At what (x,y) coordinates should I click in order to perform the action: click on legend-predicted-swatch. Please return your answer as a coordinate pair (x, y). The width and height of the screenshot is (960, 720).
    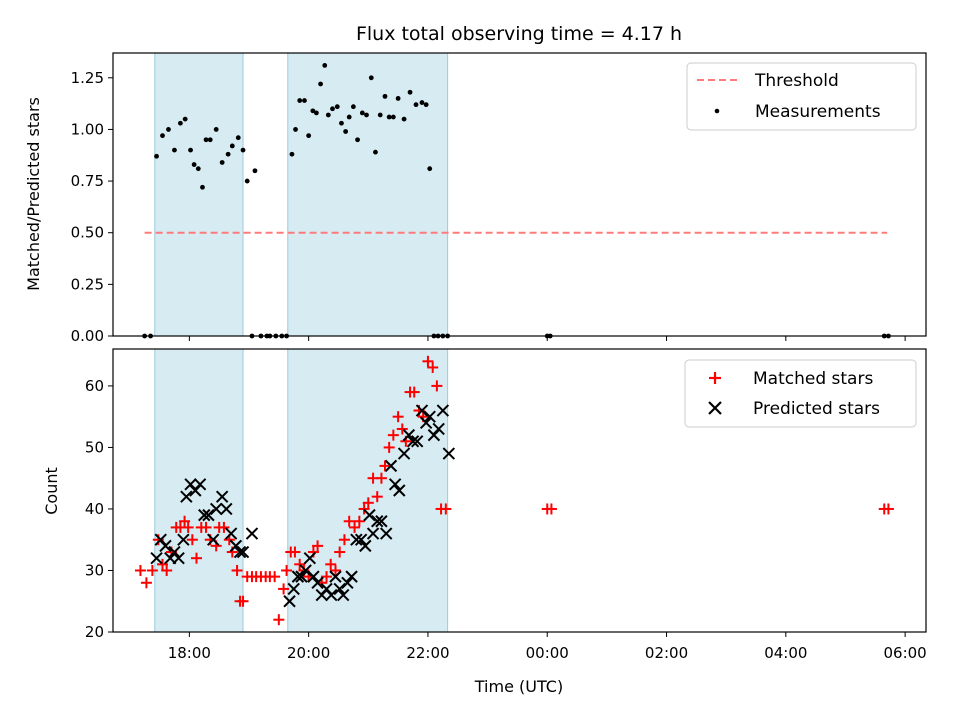
    Looking at the image, I should click on (715, 408).